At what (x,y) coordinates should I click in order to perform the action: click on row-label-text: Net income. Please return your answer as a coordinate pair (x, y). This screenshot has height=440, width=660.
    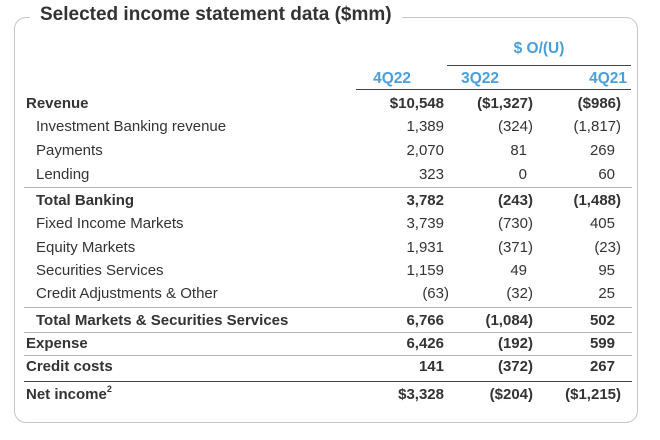
    Looking at the image, I should click on (66, 394).